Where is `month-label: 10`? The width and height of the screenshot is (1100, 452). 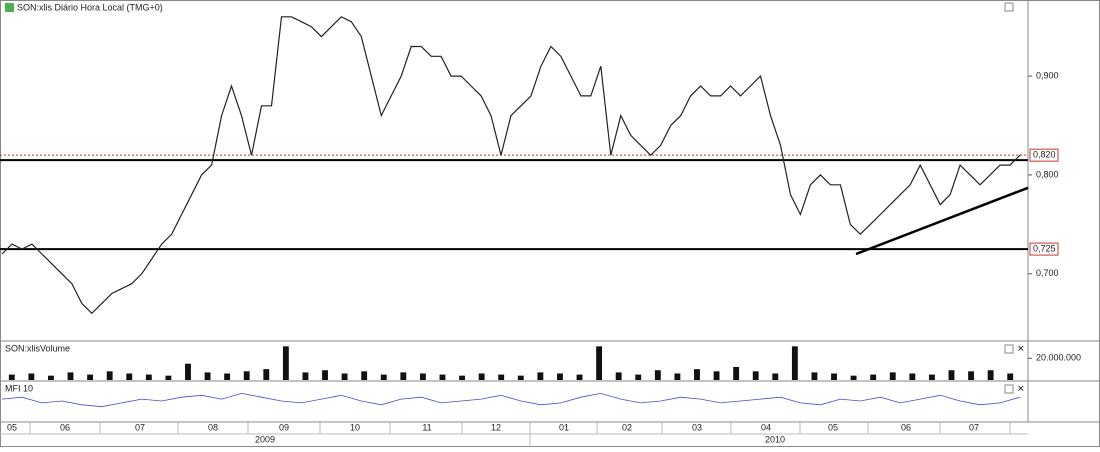
month-label: 10 is located at coordinates (355, 427).